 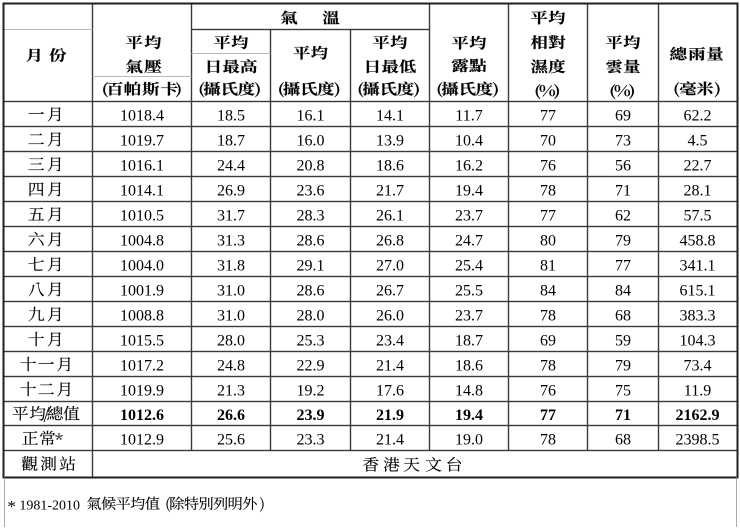 I want to click on svg-text: 11.7, so click(x=468, y=116).